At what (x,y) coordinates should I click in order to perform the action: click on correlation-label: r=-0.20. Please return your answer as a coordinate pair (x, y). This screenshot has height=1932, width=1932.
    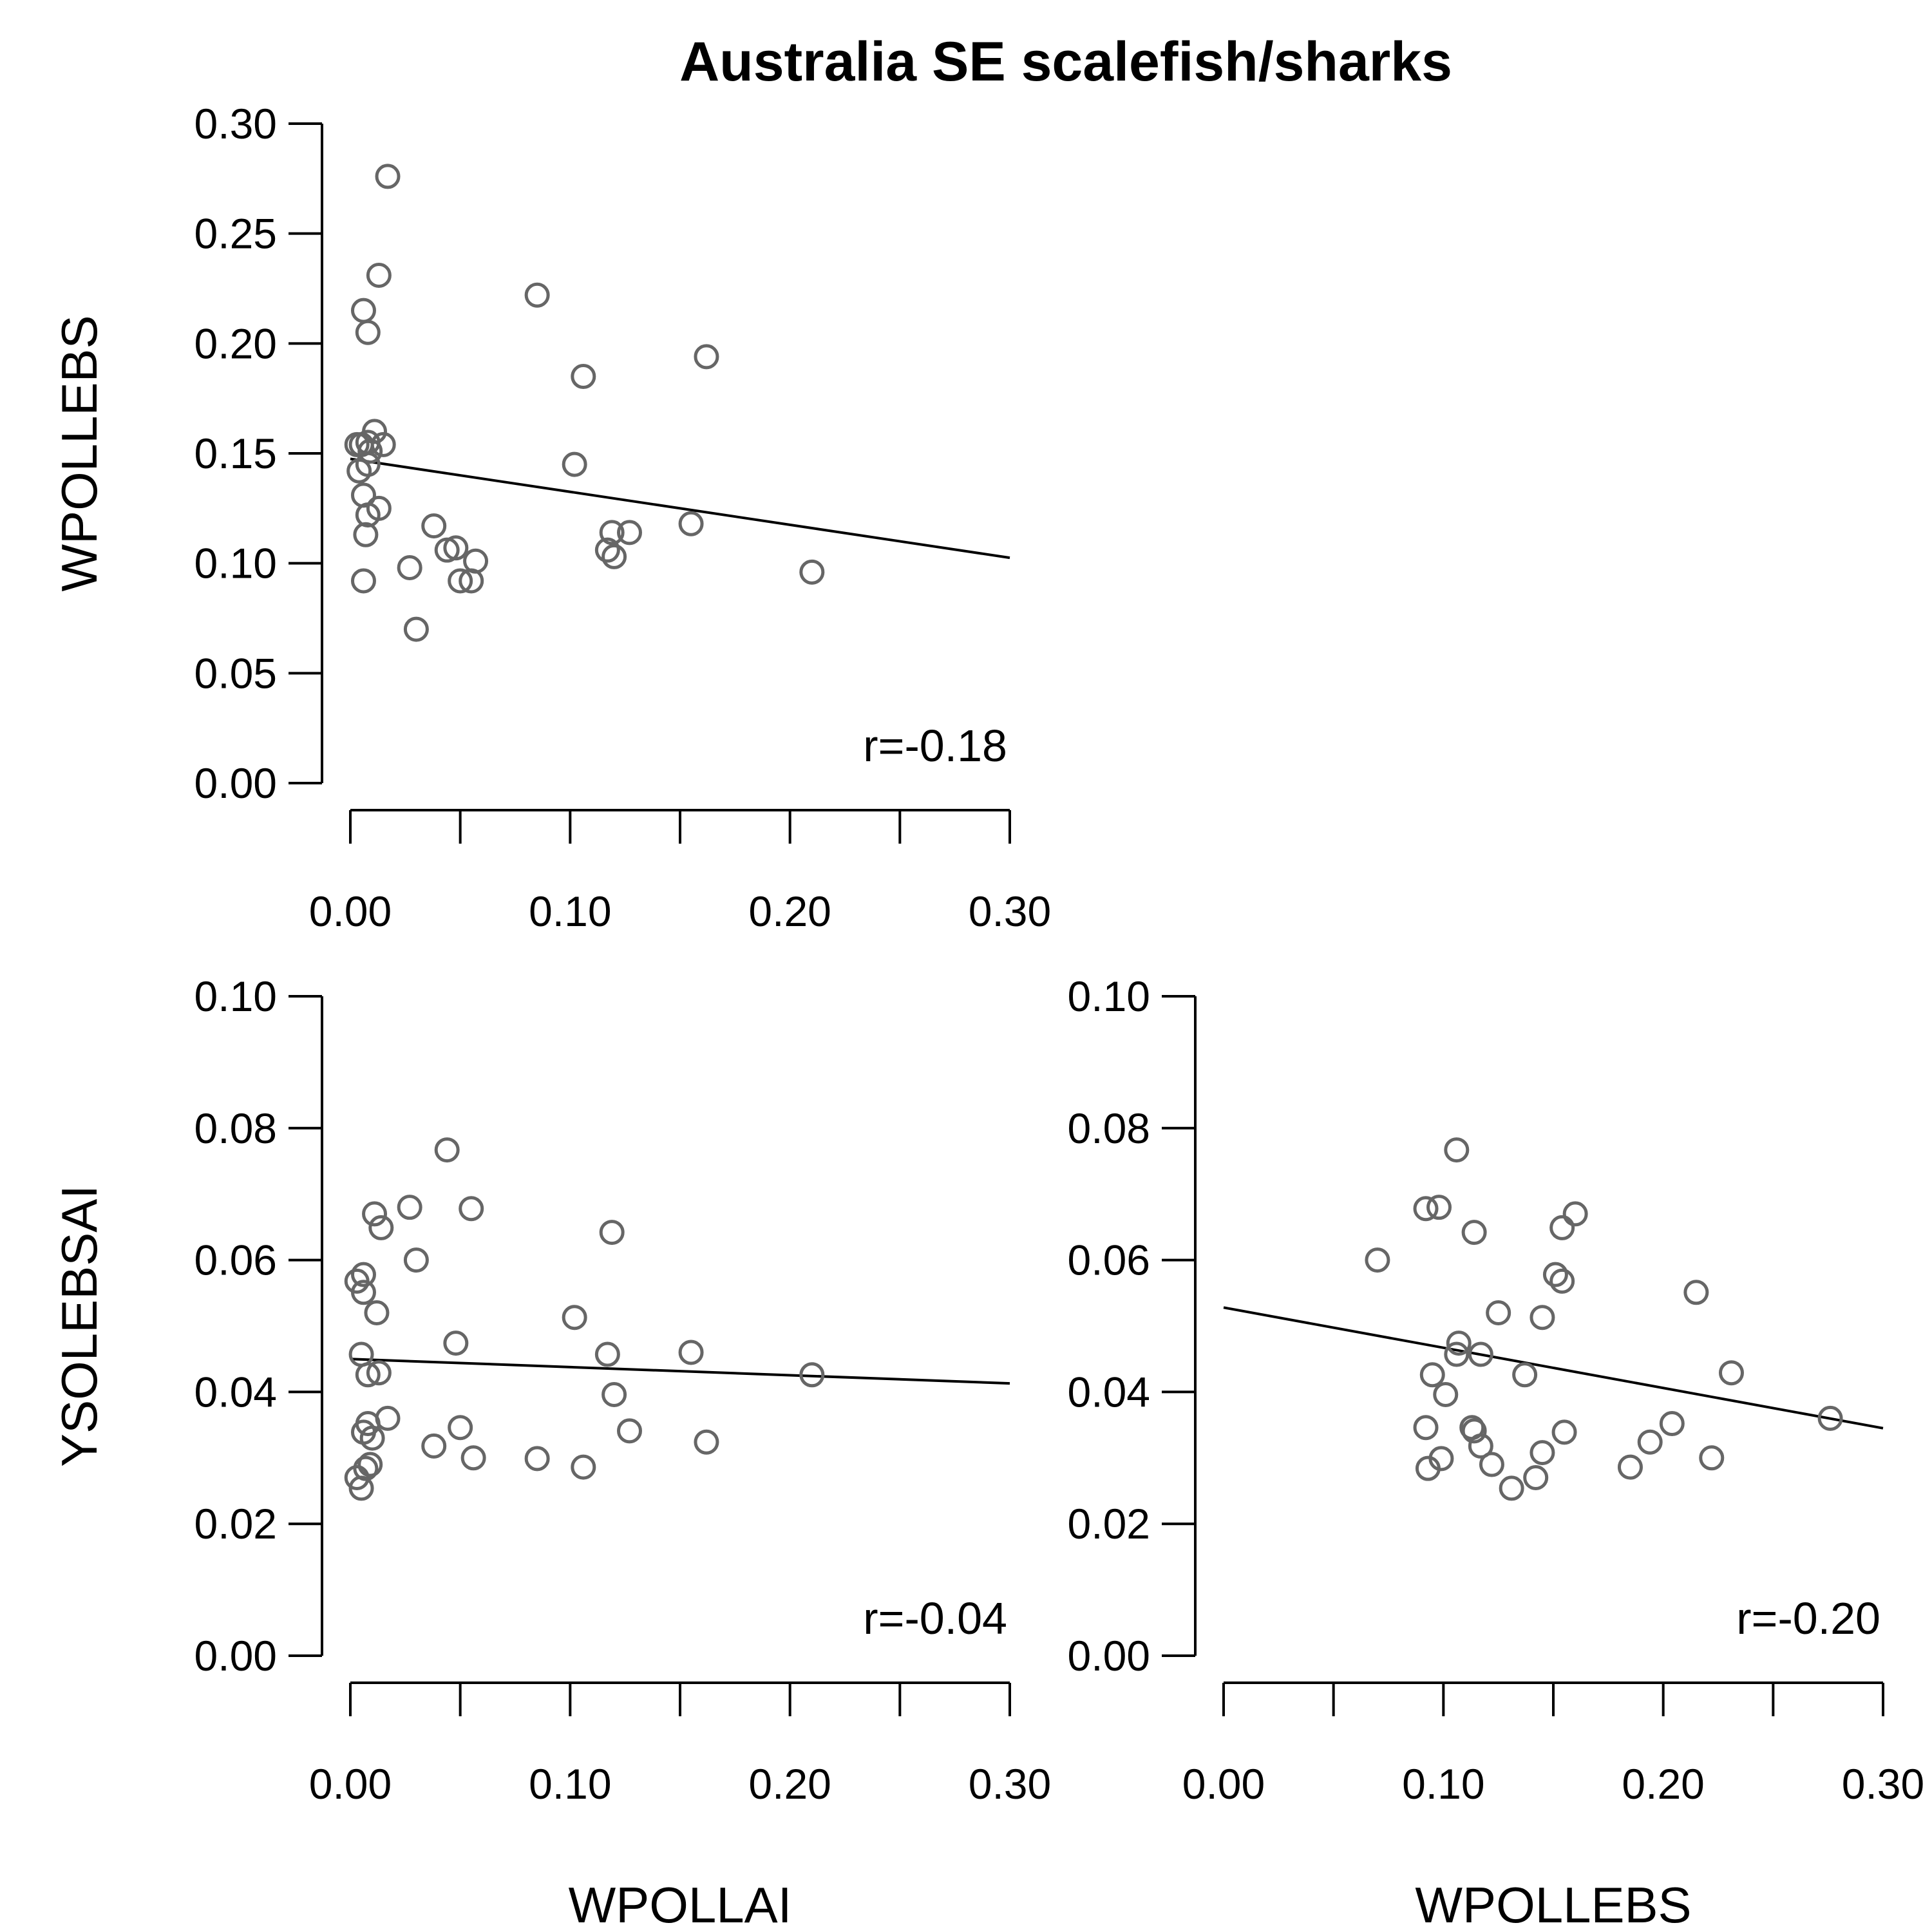
    Looking at the image, I should click on (1808, 1618).